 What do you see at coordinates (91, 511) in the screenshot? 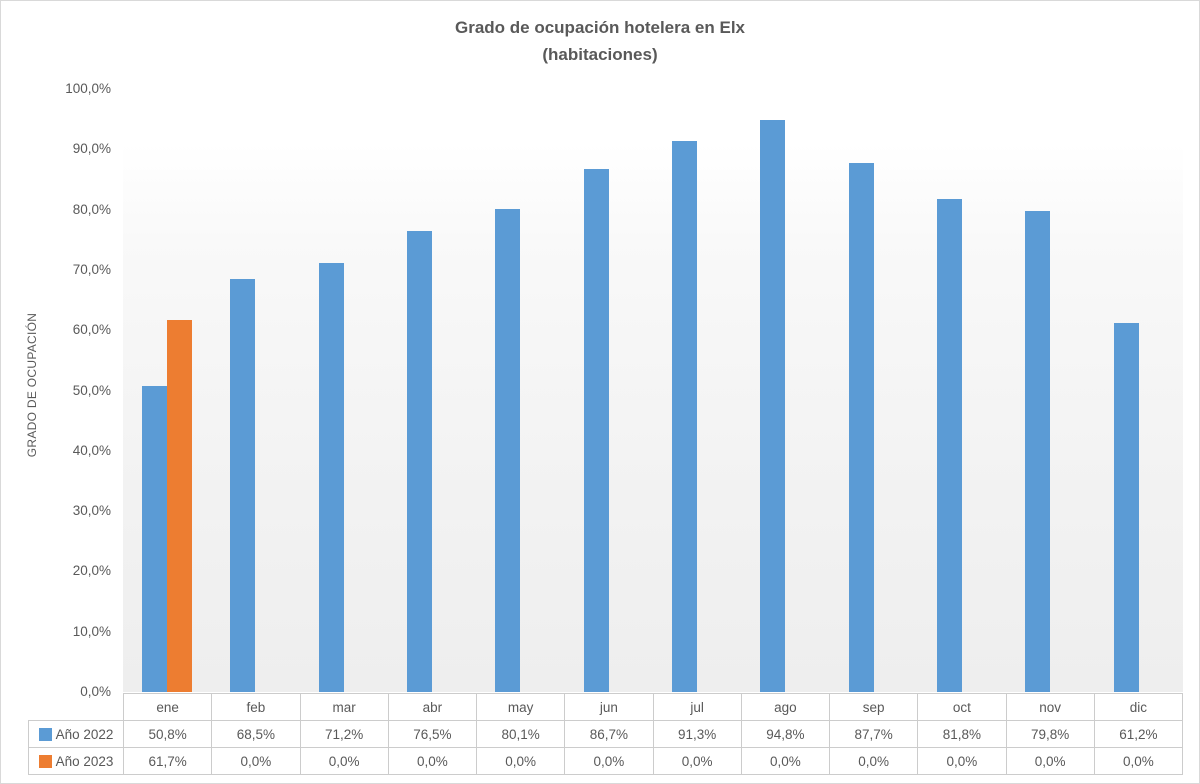
I see `y-axis-tick-label: 30,0%` at bounding box center [91, 511].